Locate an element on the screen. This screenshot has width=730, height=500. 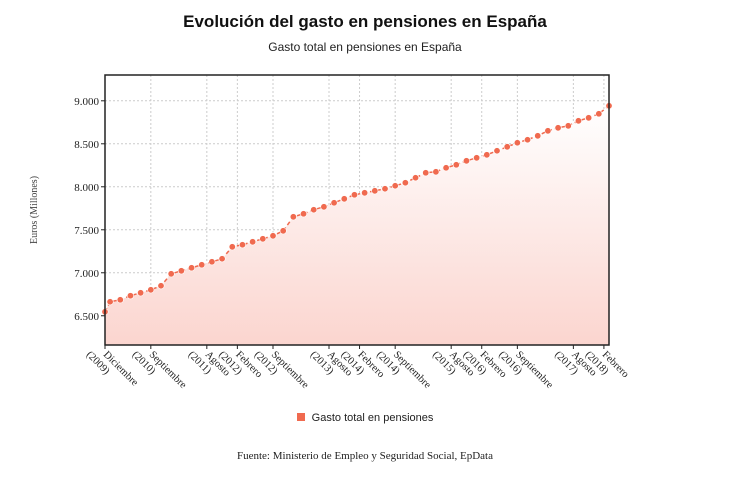
legend-swatch is located at coordinates (300, 417).